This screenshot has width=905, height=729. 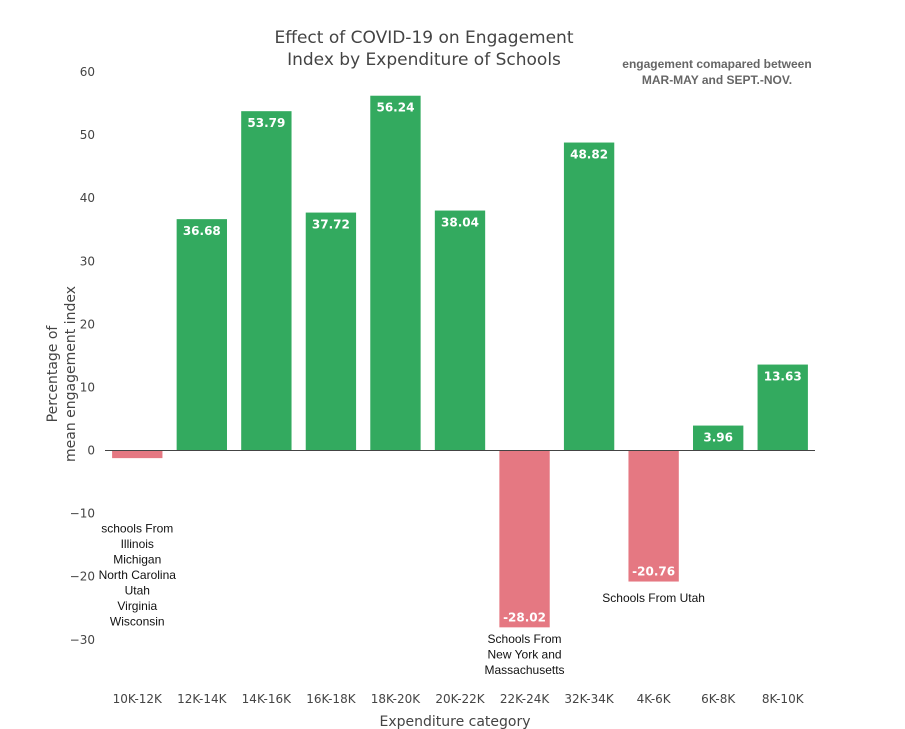 What do you see at coordinates (82, 640) in the screenshot?
I see `y-tick-label: −30` at bounding box center [82, 640].